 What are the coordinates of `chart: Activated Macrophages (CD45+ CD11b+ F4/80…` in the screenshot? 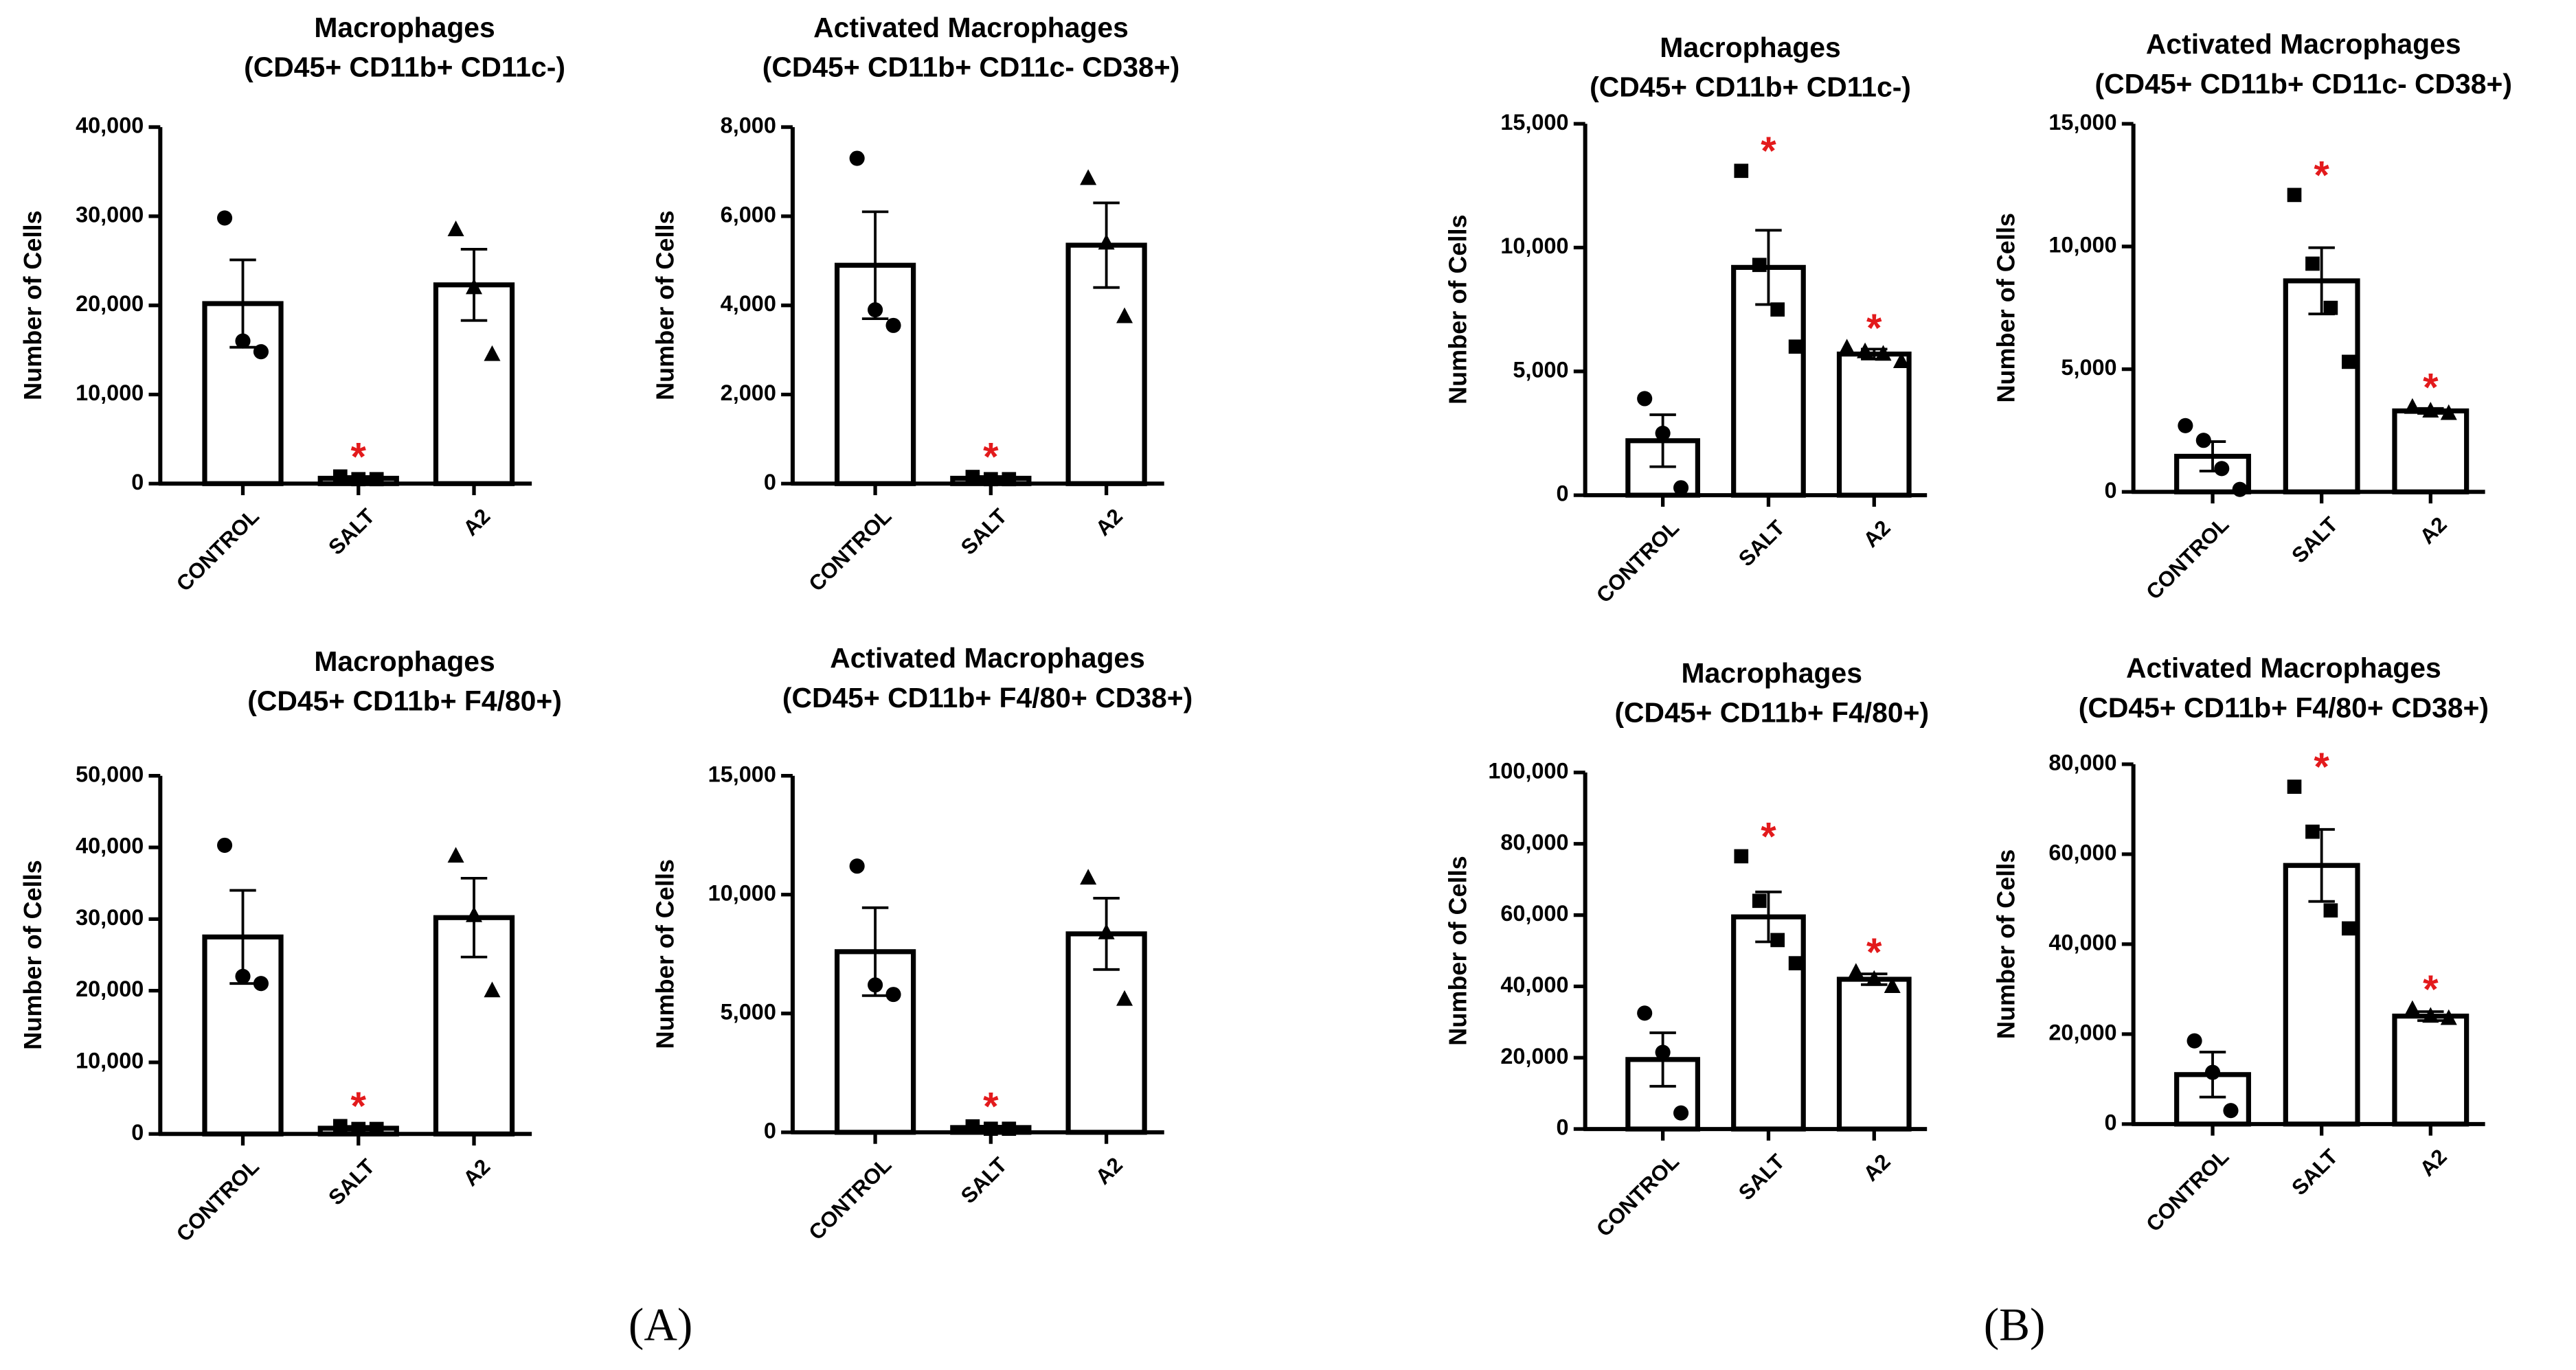 It's located at (922, 943).